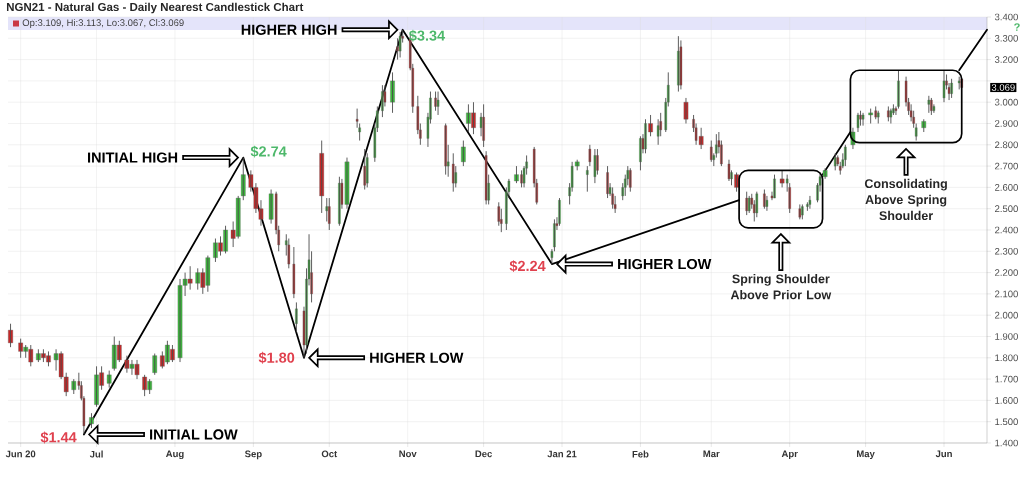  I want to click on x-tick-label: Oct, so click(329, 454).